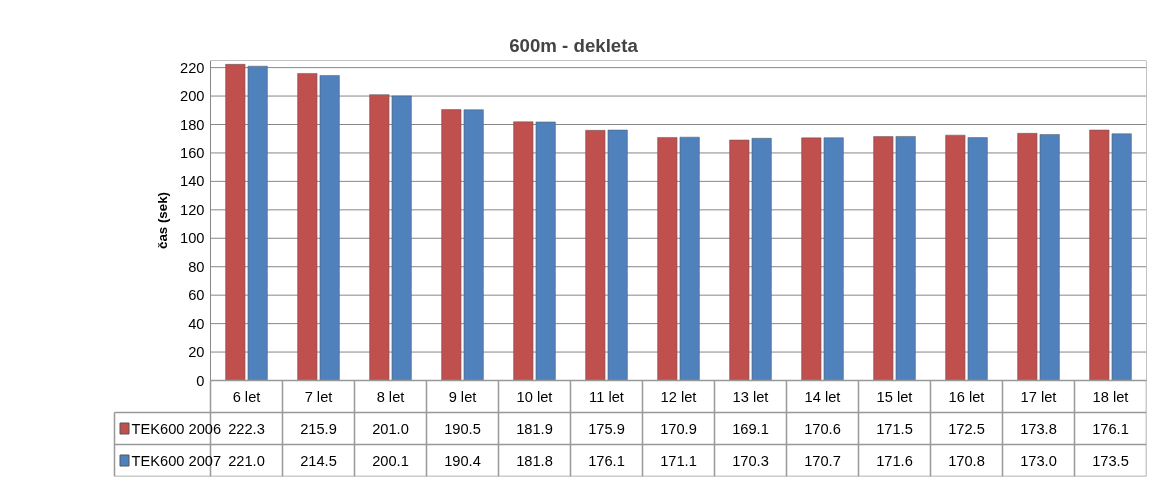 This screenshot has height=484, width=1154. I want to click on y-tick-label: 0, so click(200, 380).